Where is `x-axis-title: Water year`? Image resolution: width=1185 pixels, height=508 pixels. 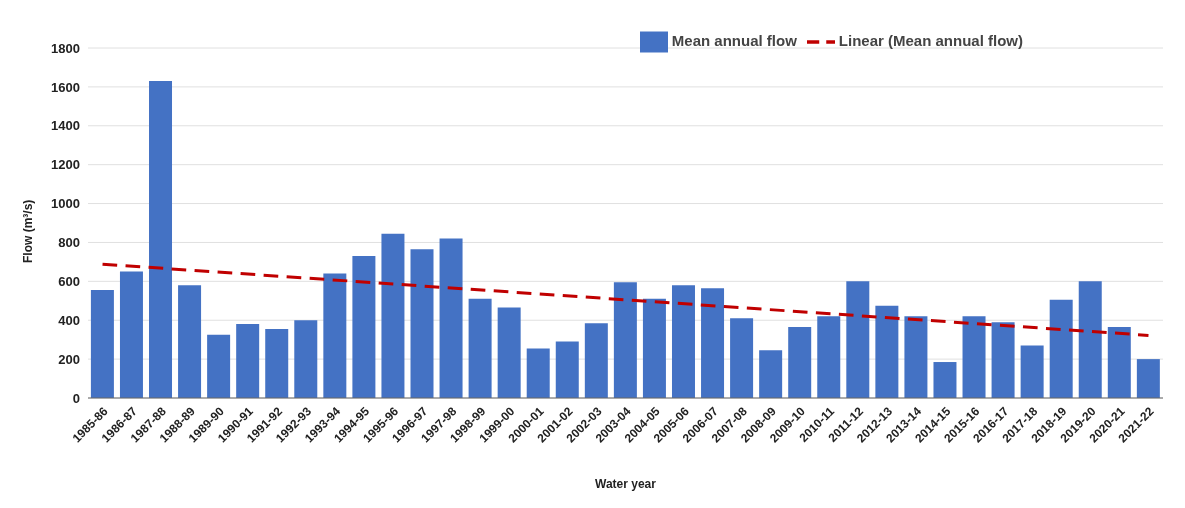 x-axis-title: Water year is located at coordinates (626, 484).